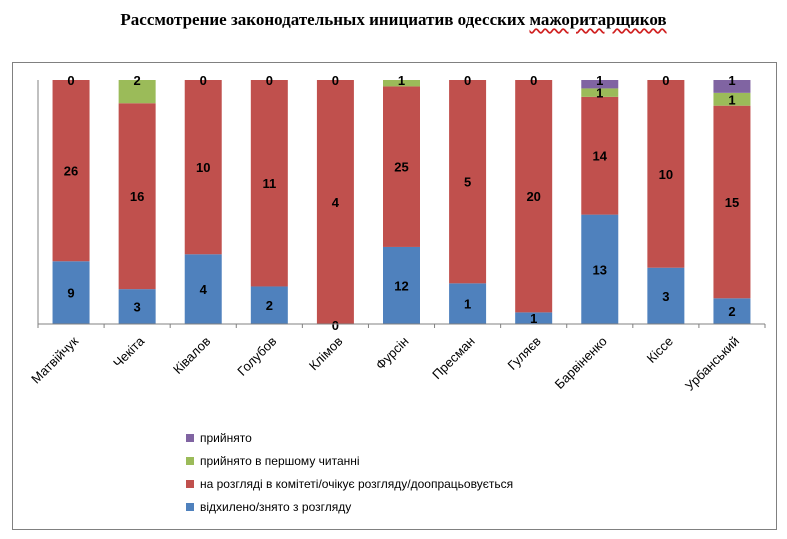 This screenshot has width=787, height=539. I want to click on data-label-bottom: 12, so click(401, 285).